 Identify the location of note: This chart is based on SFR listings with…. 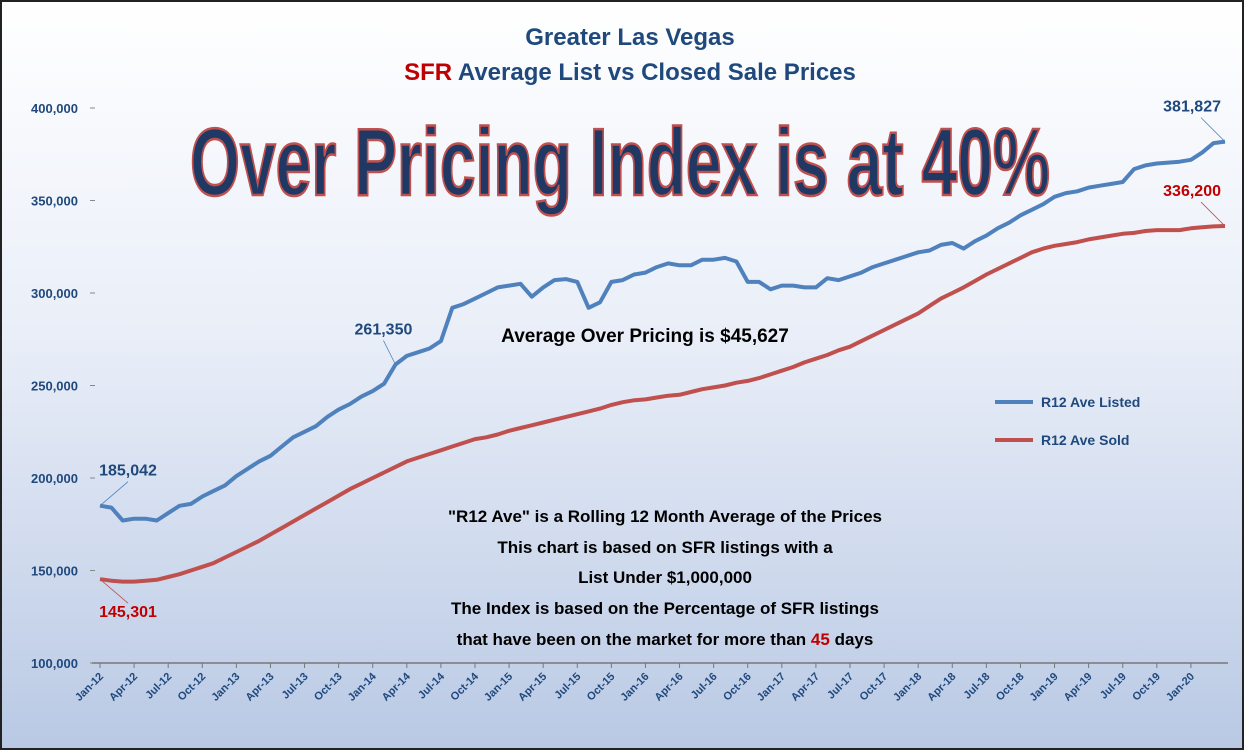
(665, 547).